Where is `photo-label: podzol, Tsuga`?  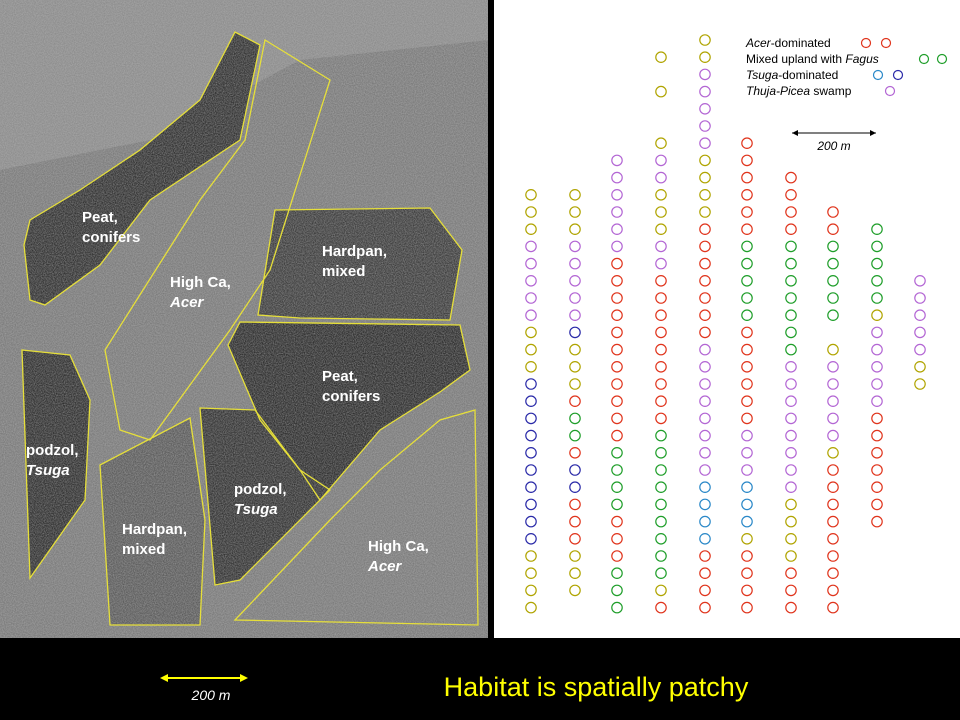
photo-label: podzol, Tsuga is located at coordinates (260, 499).